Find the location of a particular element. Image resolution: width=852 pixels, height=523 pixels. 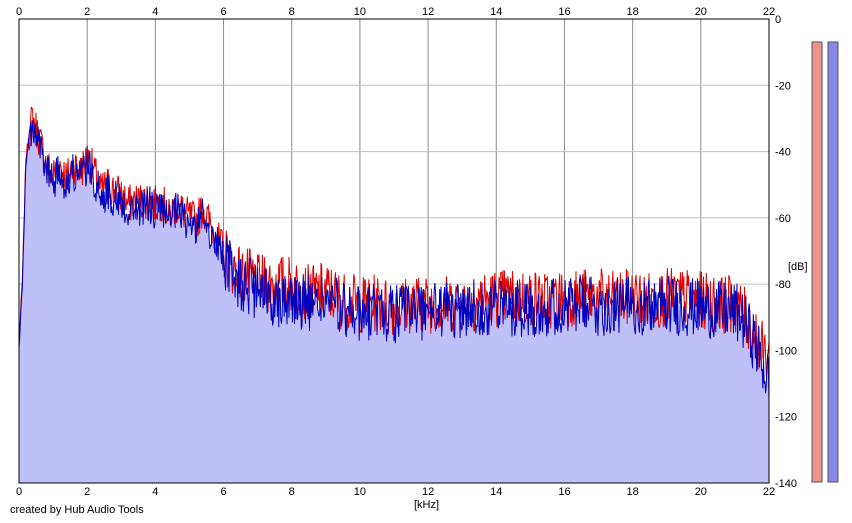

y-tick-label: -140 is located at coordinates (786, 484).